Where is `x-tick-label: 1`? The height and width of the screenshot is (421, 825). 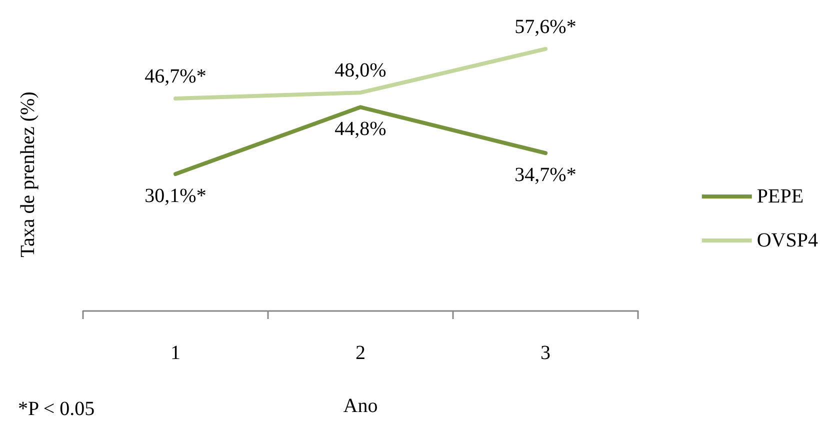
x-tick-label: 1 is located at coordinates (175, 353).